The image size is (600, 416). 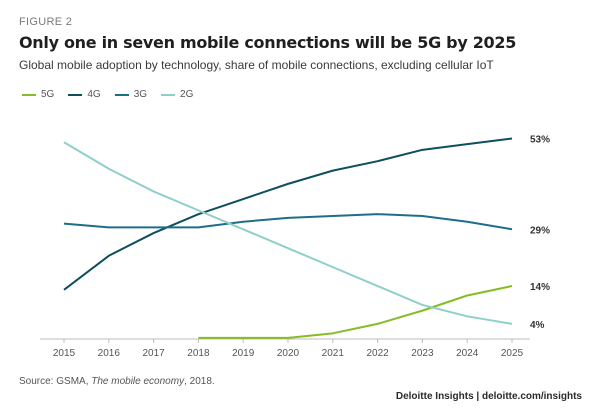 I want to click on end-label-4g: 53%, so click(x=540, y=139).